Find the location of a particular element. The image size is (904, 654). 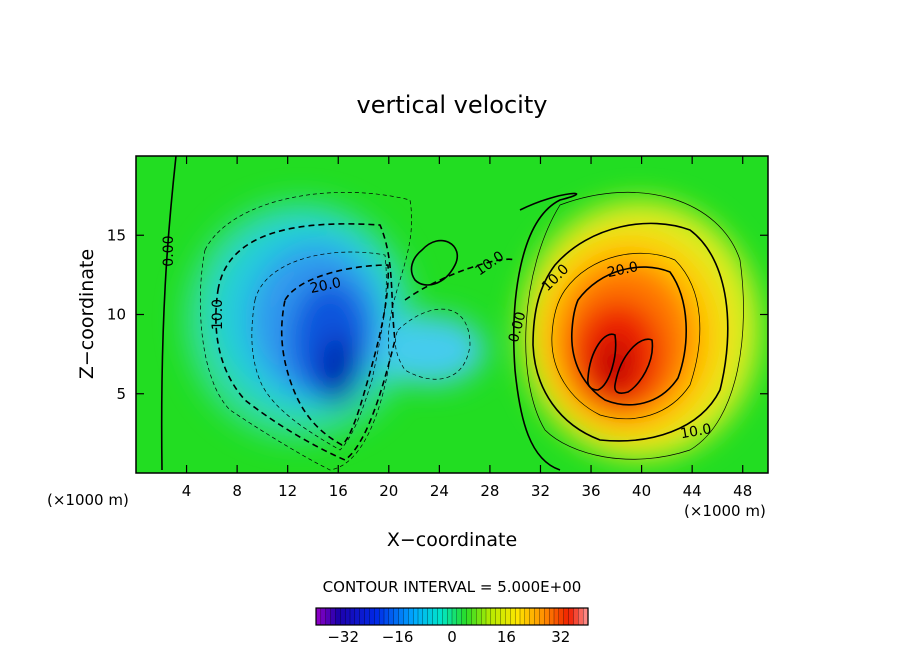

contour-pos5 is located at coordinates (634, 326).